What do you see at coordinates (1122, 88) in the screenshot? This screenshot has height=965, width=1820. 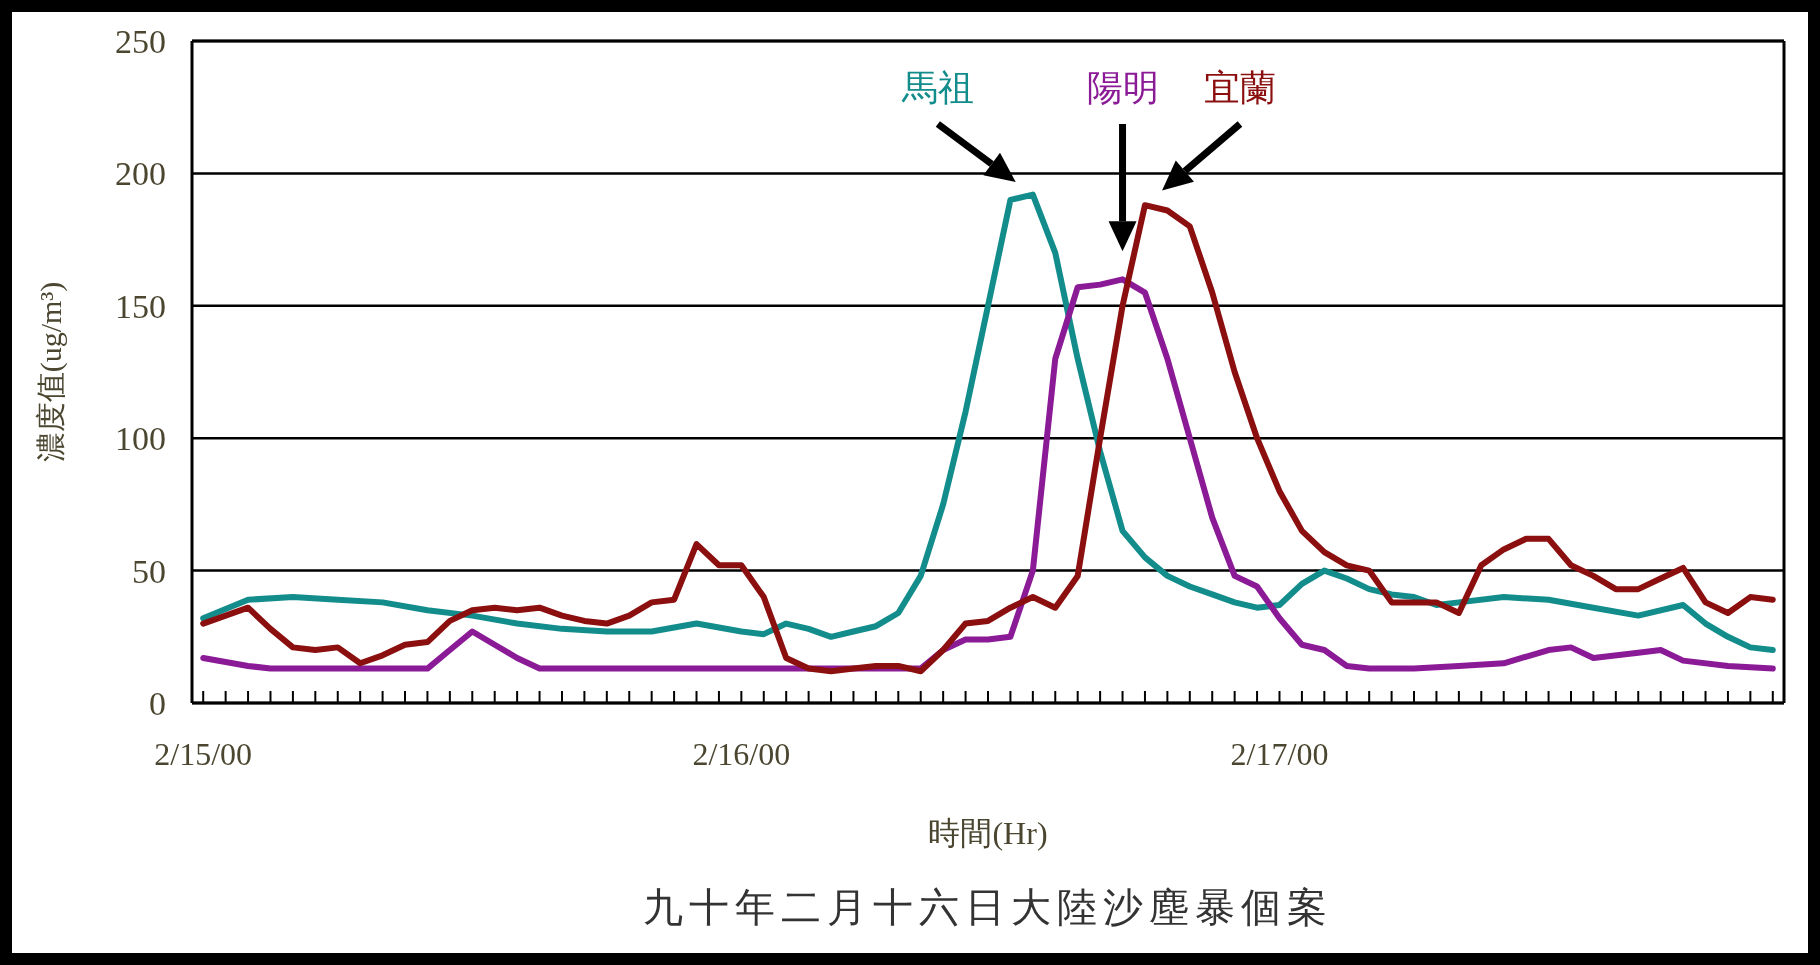 I see `text: 陽明` at bounding box center [1122, 88].